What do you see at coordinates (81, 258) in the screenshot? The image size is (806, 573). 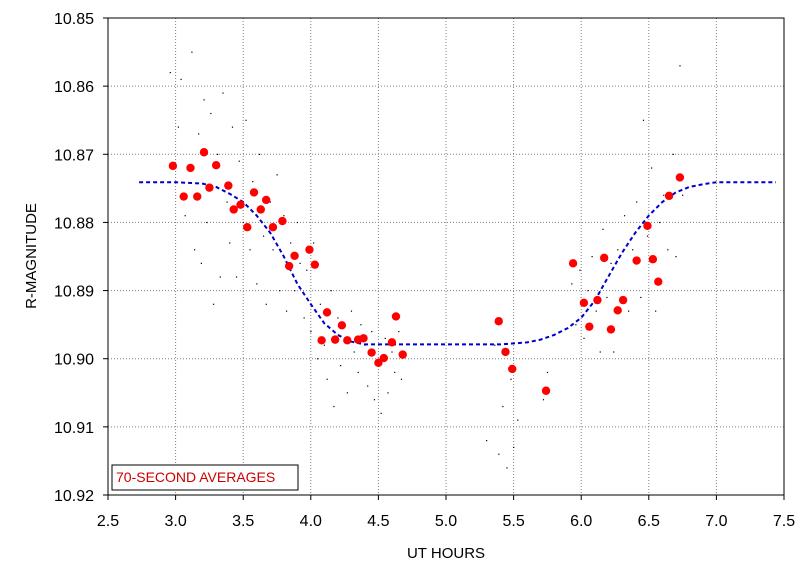 I see `y-axis-tick-labels: 10.85 10.86 10.87 10.88 10.89 10.90 10.91 10.92` at bounding box center [81, 258].